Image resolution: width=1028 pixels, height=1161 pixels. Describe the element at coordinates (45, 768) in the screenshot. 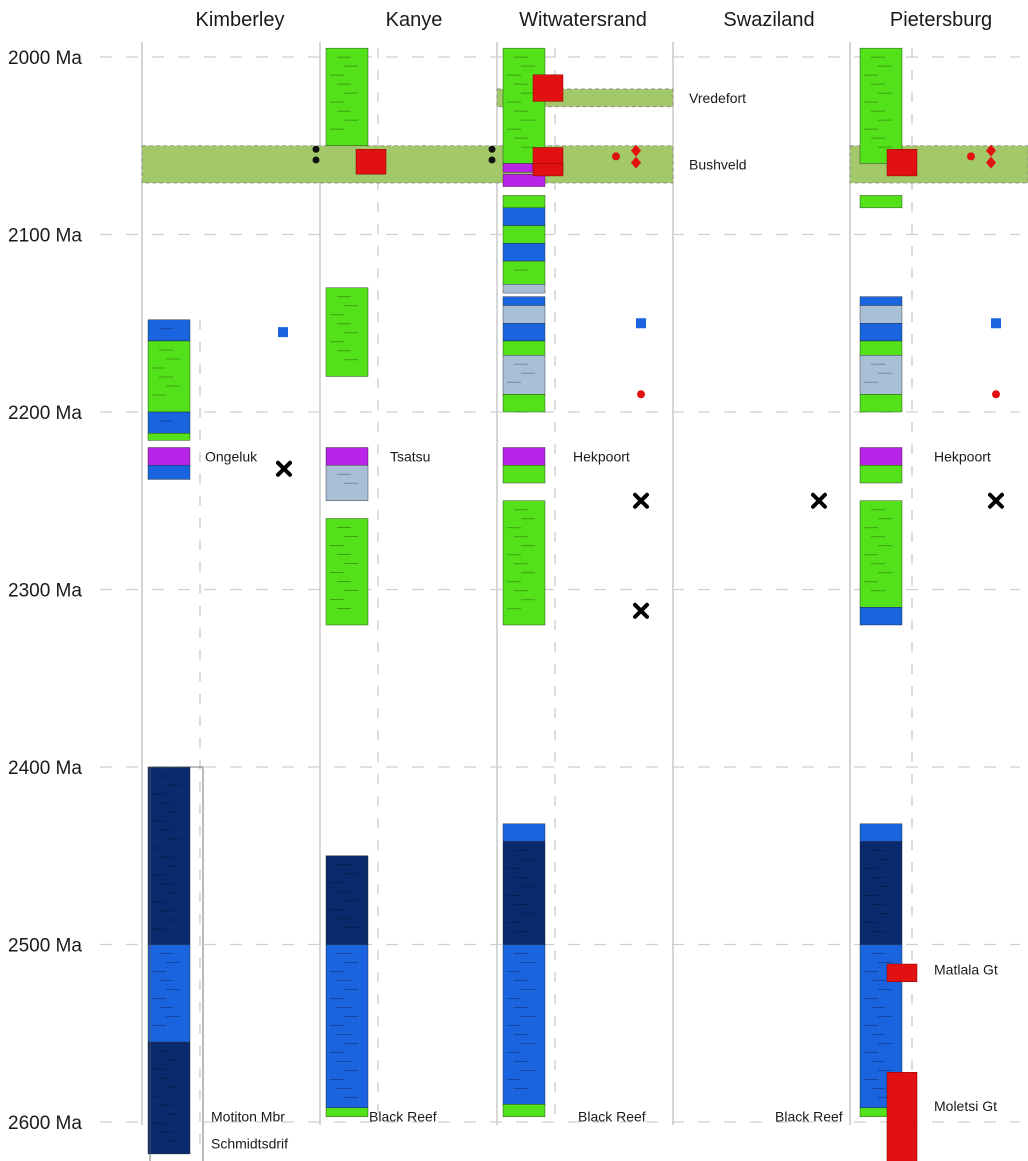

I see `age-tick-label: 2400 Ma` at that location.